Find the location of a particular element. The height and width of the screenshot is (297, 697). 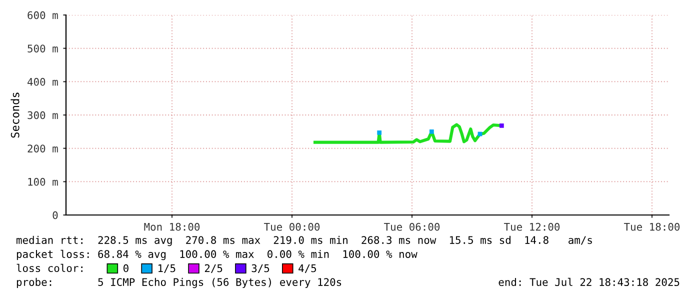

y-tick-label: 100 m is located at coordinates (43, 182).